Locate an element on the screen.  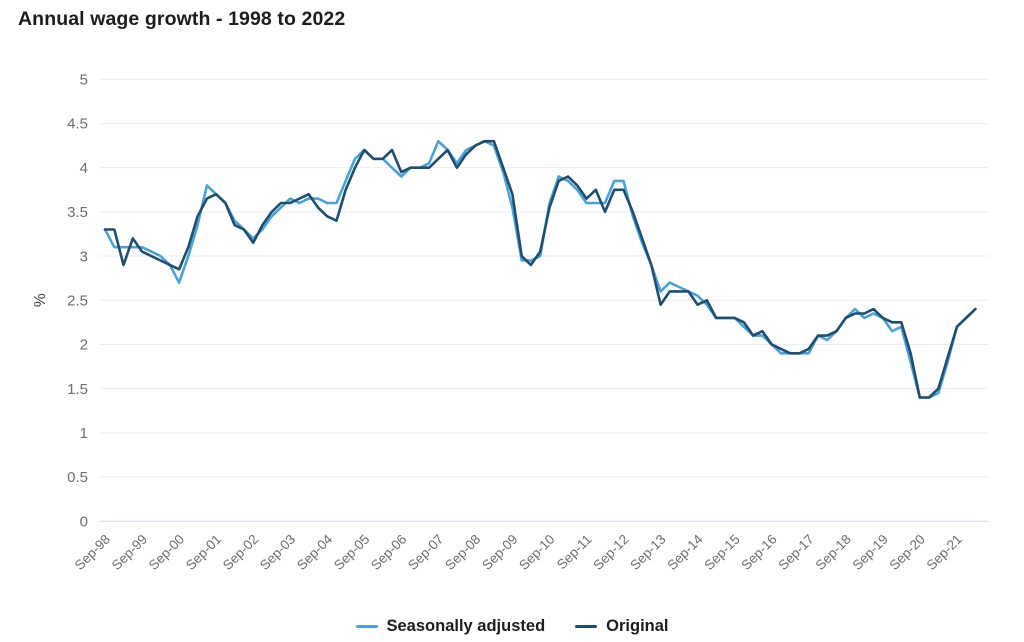
x-tick-label: Sep-18 is located at coordinates (832, 552).